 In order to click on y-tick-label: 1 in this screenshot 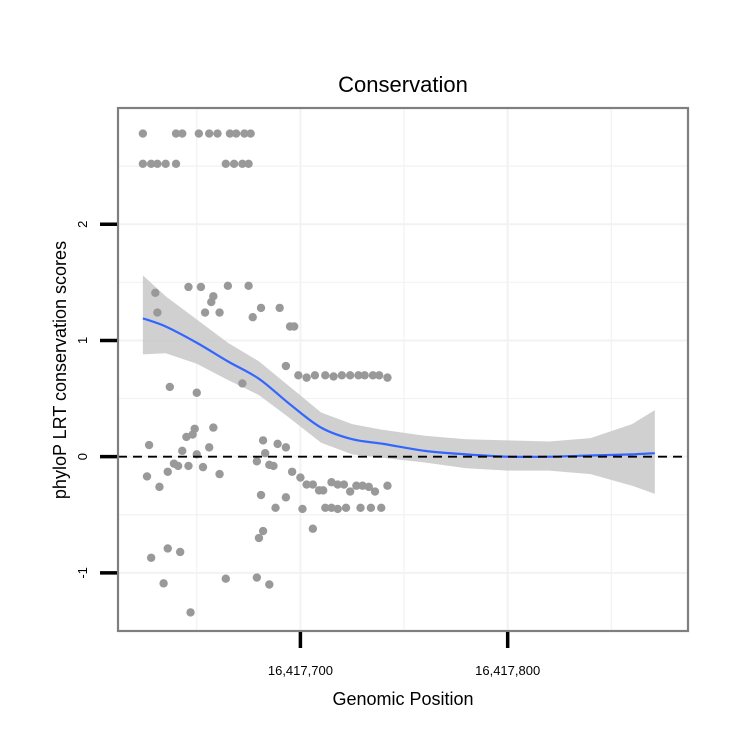, I will do `click(82, 340)`.